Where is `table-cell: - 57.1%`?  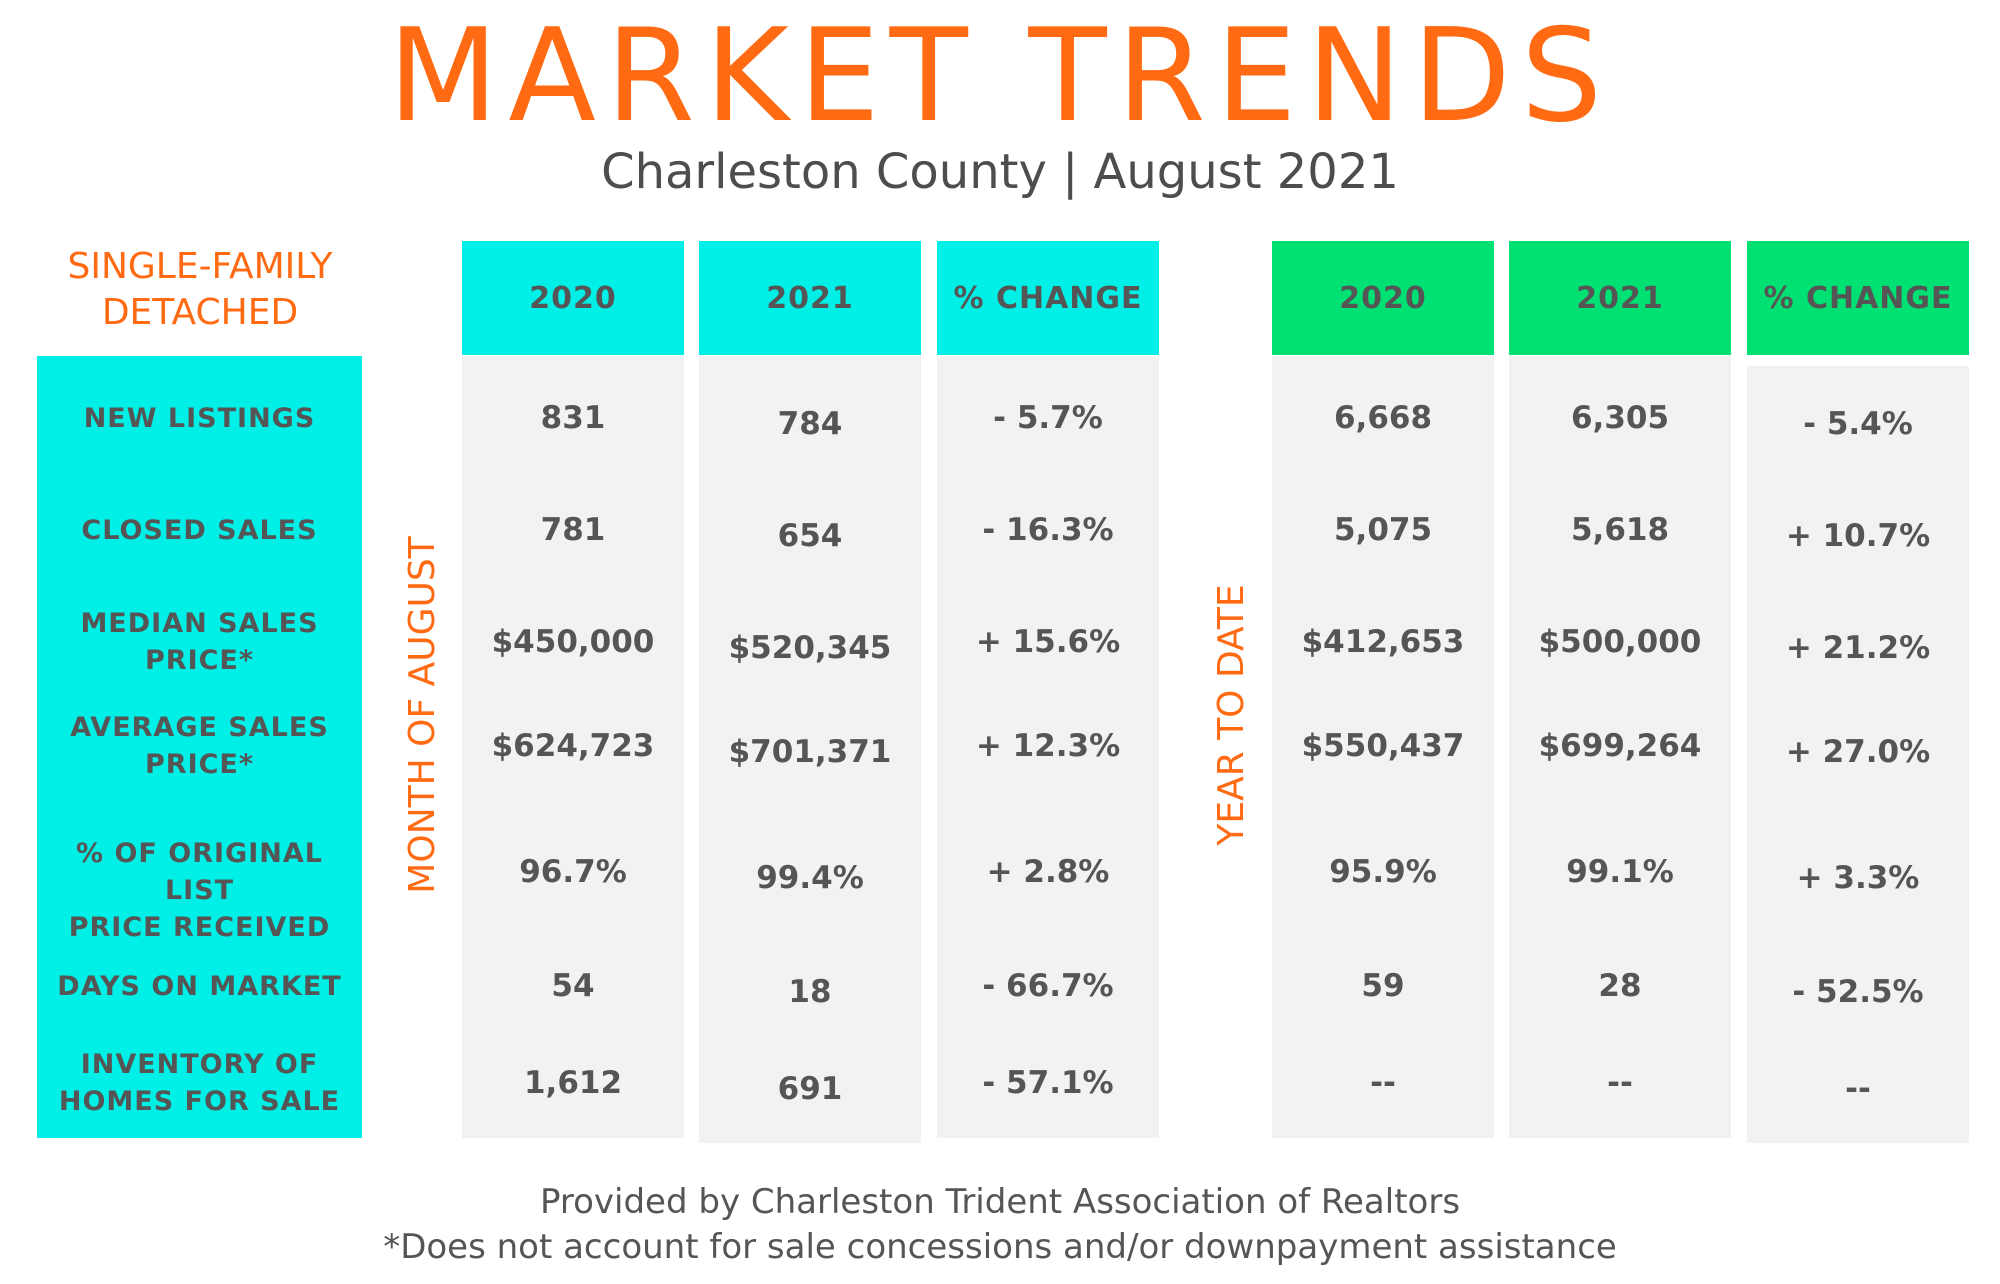 table-cell: - 57.1% is located at coordinates (1048, 1083).